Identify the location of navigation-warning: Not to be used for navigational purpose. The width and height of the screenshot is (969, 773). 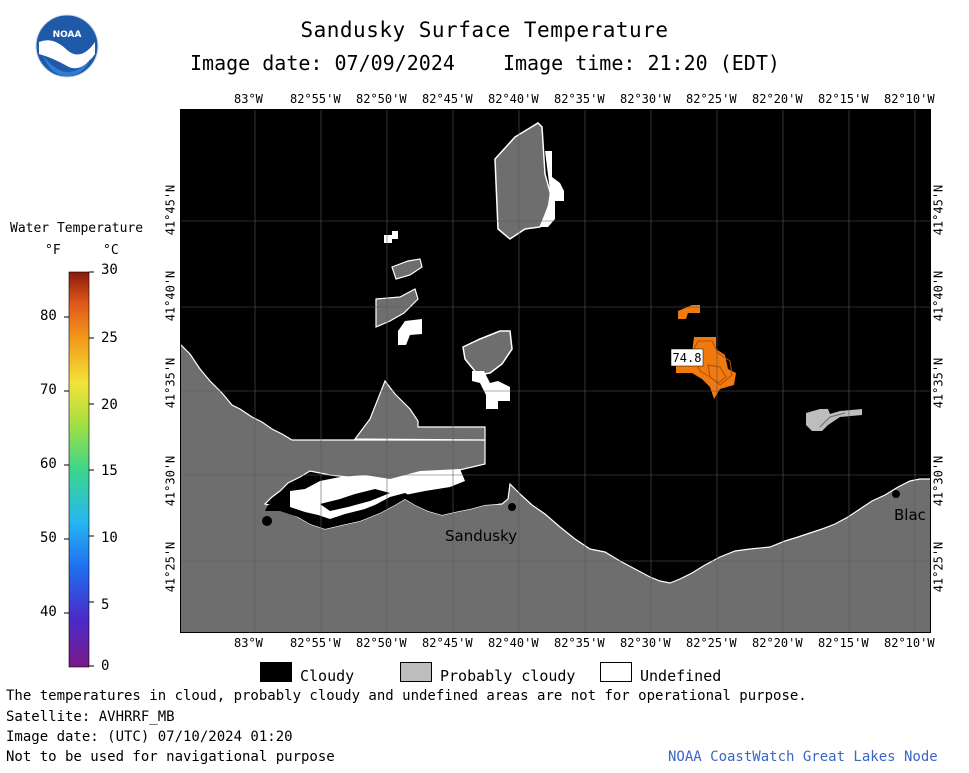
(170, 757).